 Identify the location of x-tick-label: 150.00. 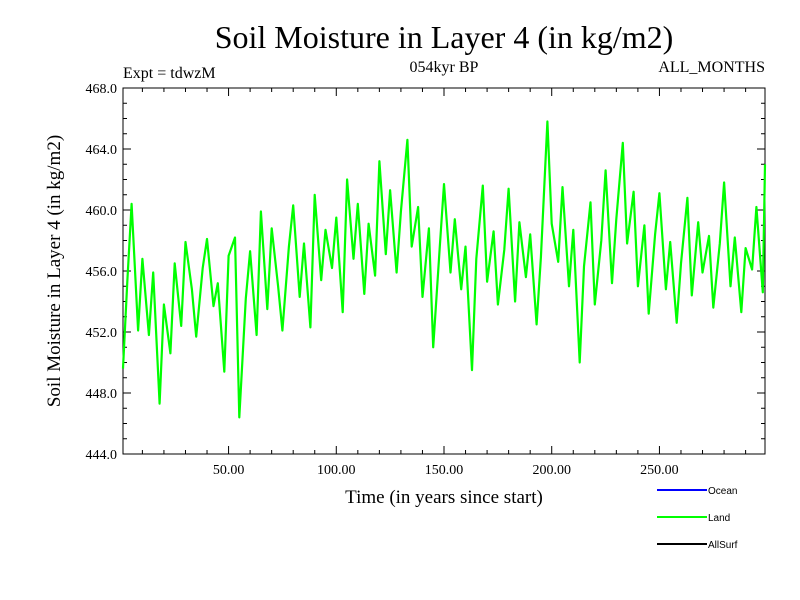
(444, 470).